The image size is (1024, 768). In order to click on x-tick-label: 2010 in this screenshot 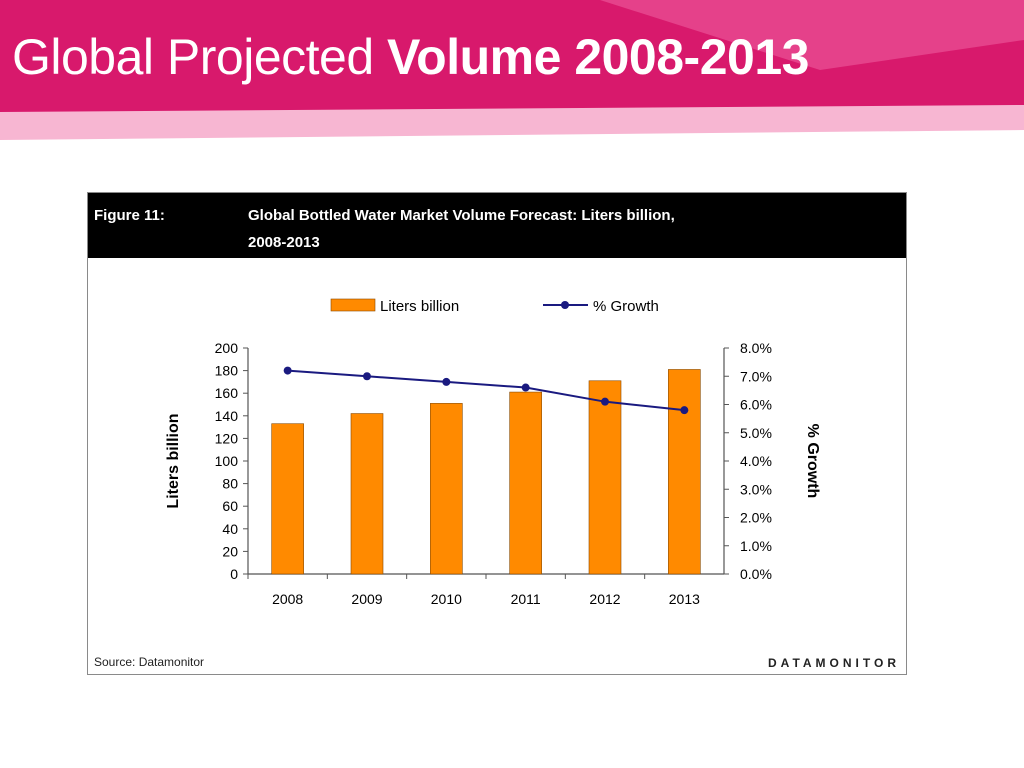, I will do `click(446, 599)`.